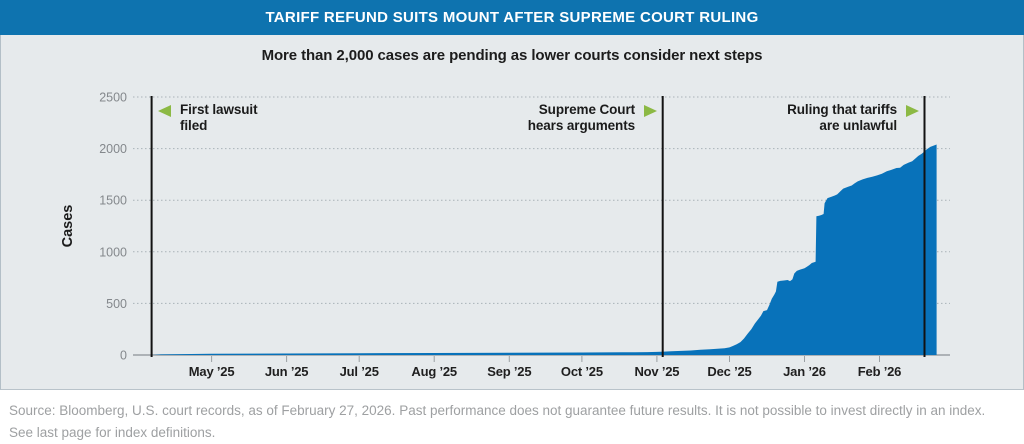 The image size is (1024, 444). Describe the element at coordinates (164, 111) in the screenshot. I see `left-arrow-icon` at that location.